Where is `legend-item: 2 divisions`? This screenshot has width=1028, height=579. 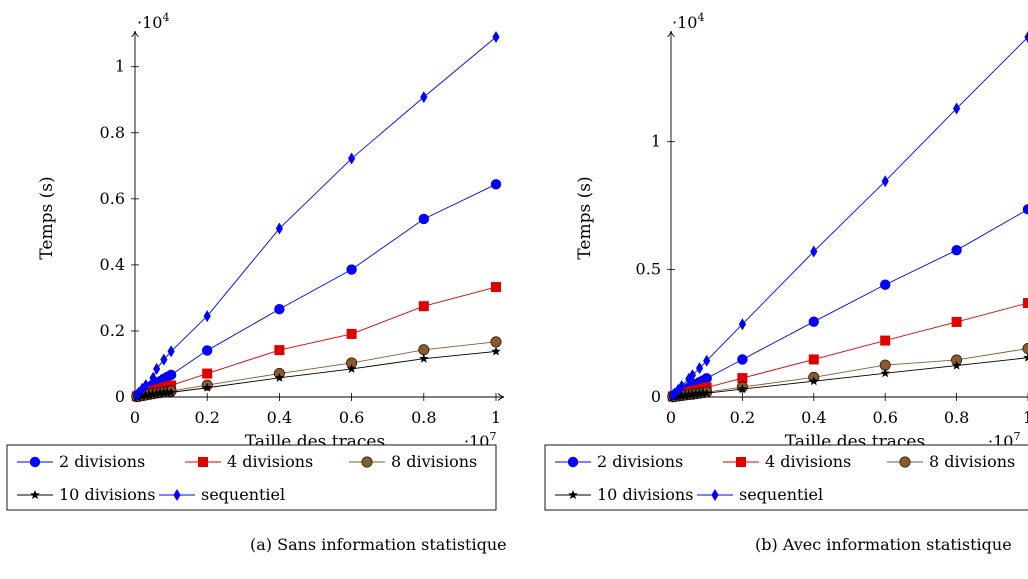
legend-item: 2 divisions is located at coordinates (81, 461).